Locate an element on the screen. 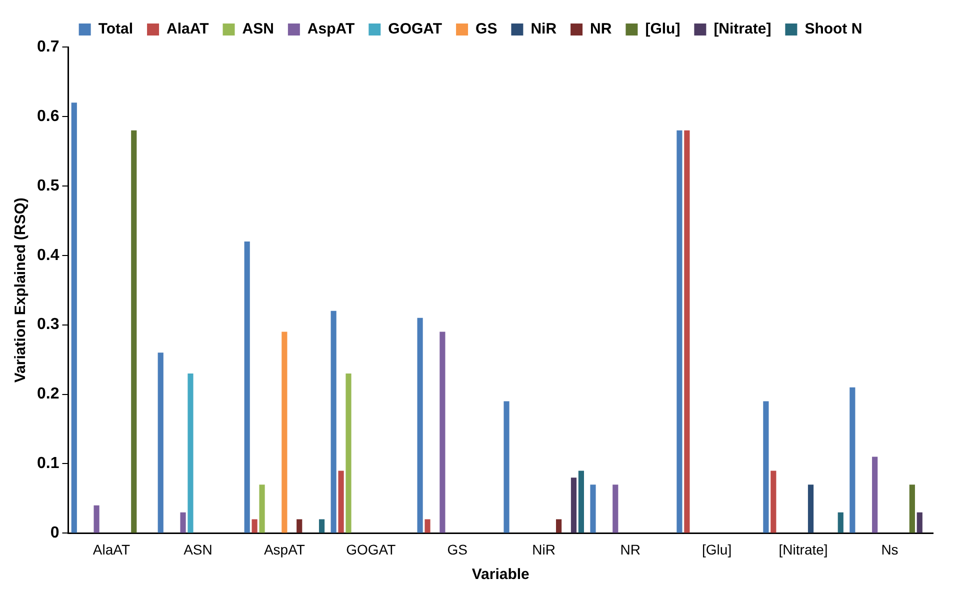  y-tick-label: 0.7 is located at coordinates (48, 47).